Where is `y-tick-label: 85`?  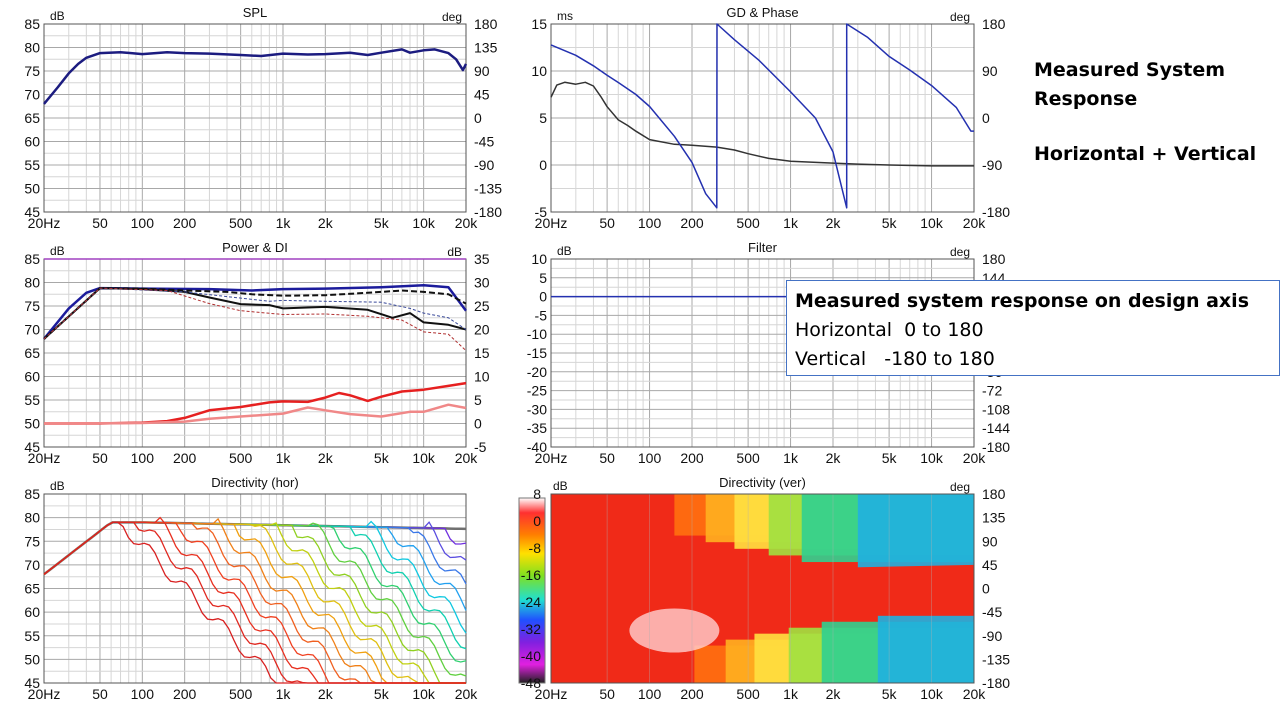
y-tick-label: 85 is located at coordinates (32, 494).